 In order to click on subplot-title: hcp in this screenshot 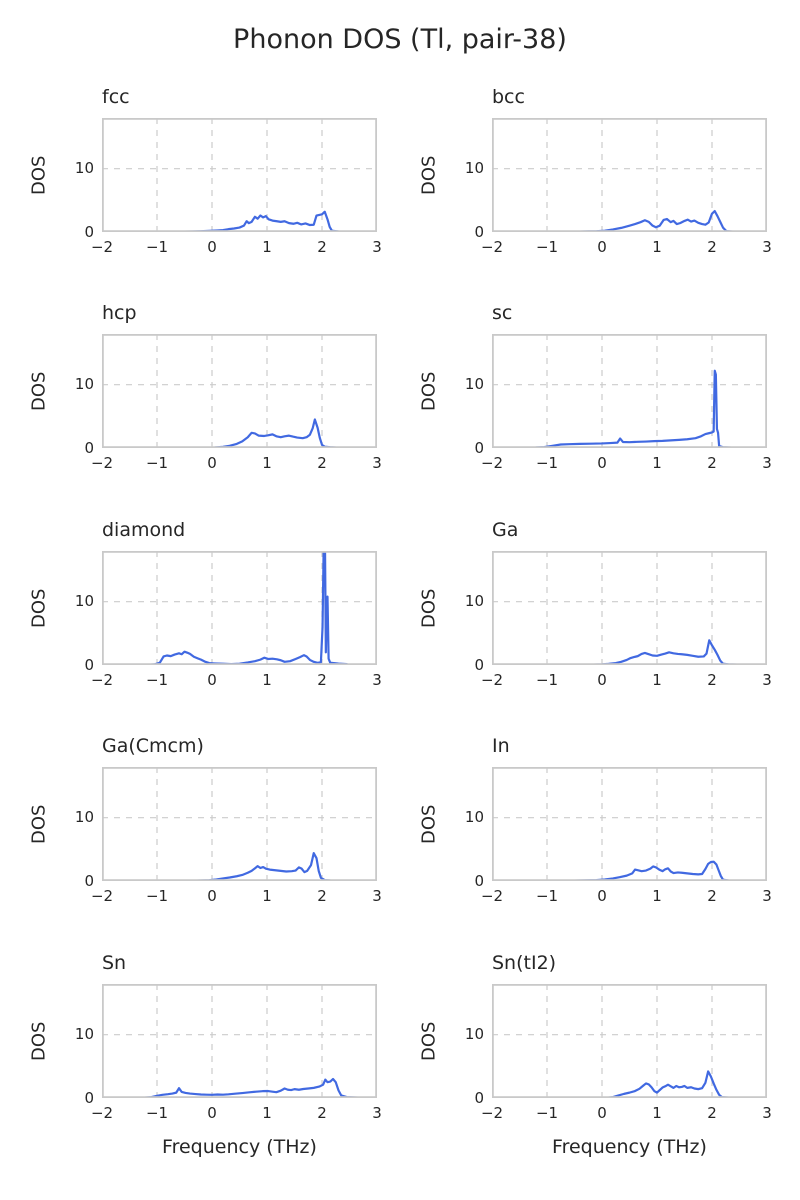, I will do `click(119, 313)`.